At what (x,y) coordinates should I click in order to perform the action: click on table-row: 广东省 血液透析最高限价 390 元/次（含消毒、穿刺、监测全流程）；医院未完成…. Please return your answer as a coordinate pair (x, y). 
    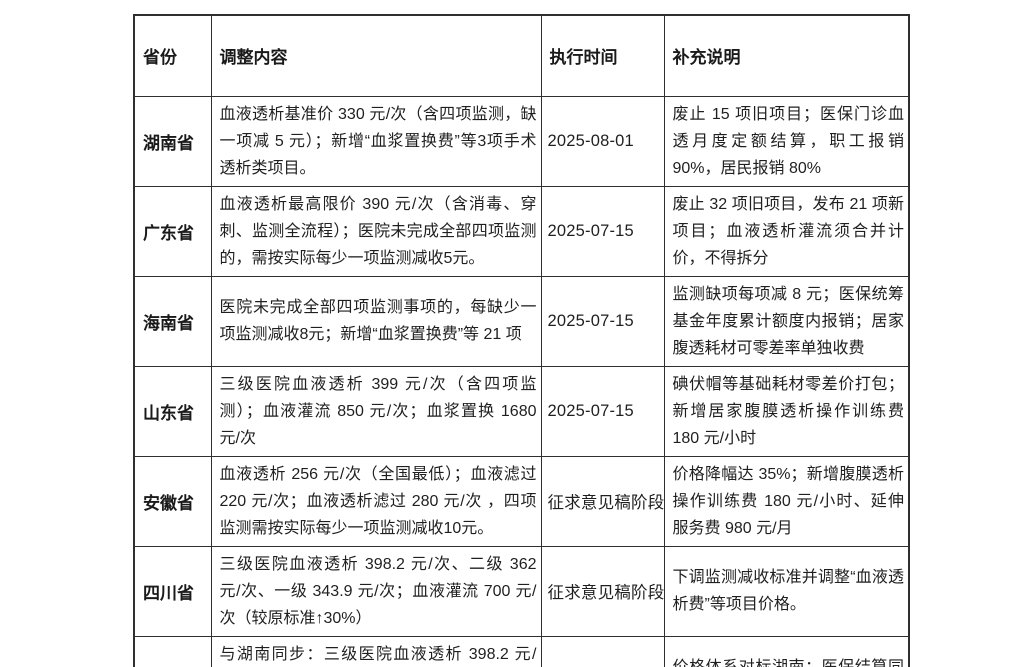
    Looking at the image, I should click on (521, 231).